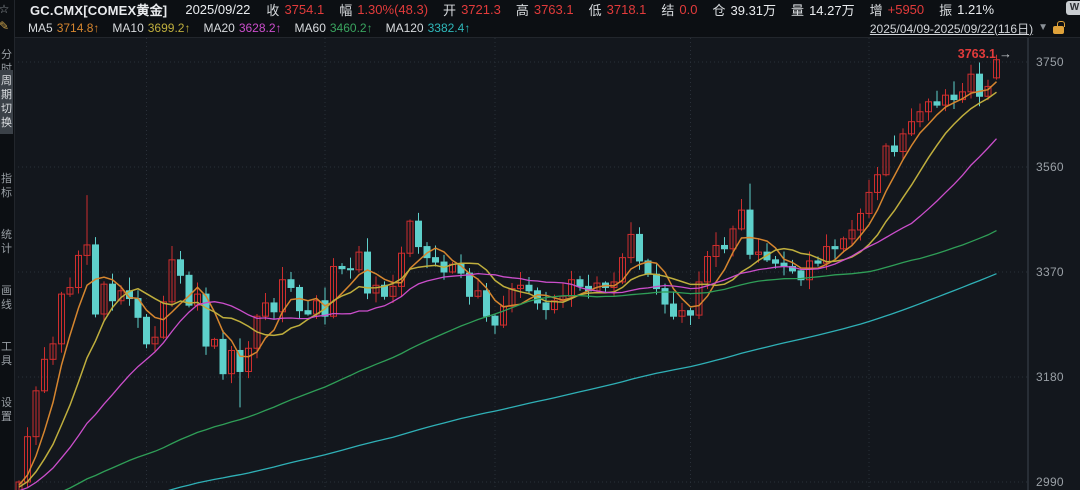 The width and height of the screenshot is (1080, 490). What do you see at coordinates (6, 102) in the screenshot?
I see `sidebar-item-周期切换: 周期切换` at bounding box center [6, 102].